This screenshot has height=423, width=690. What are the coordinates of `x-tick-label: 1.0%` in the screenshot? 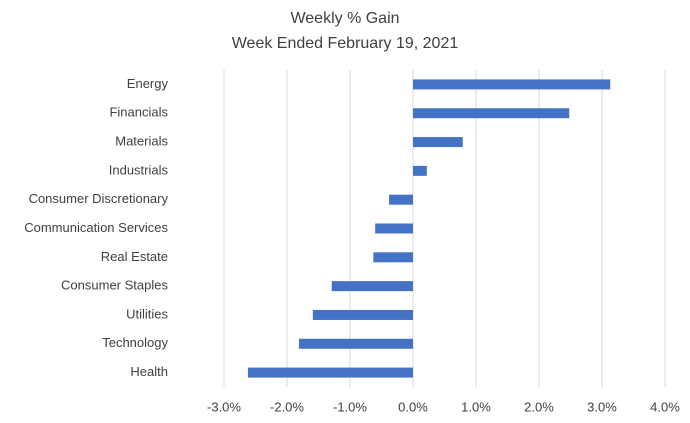 It's located at (476, 406).